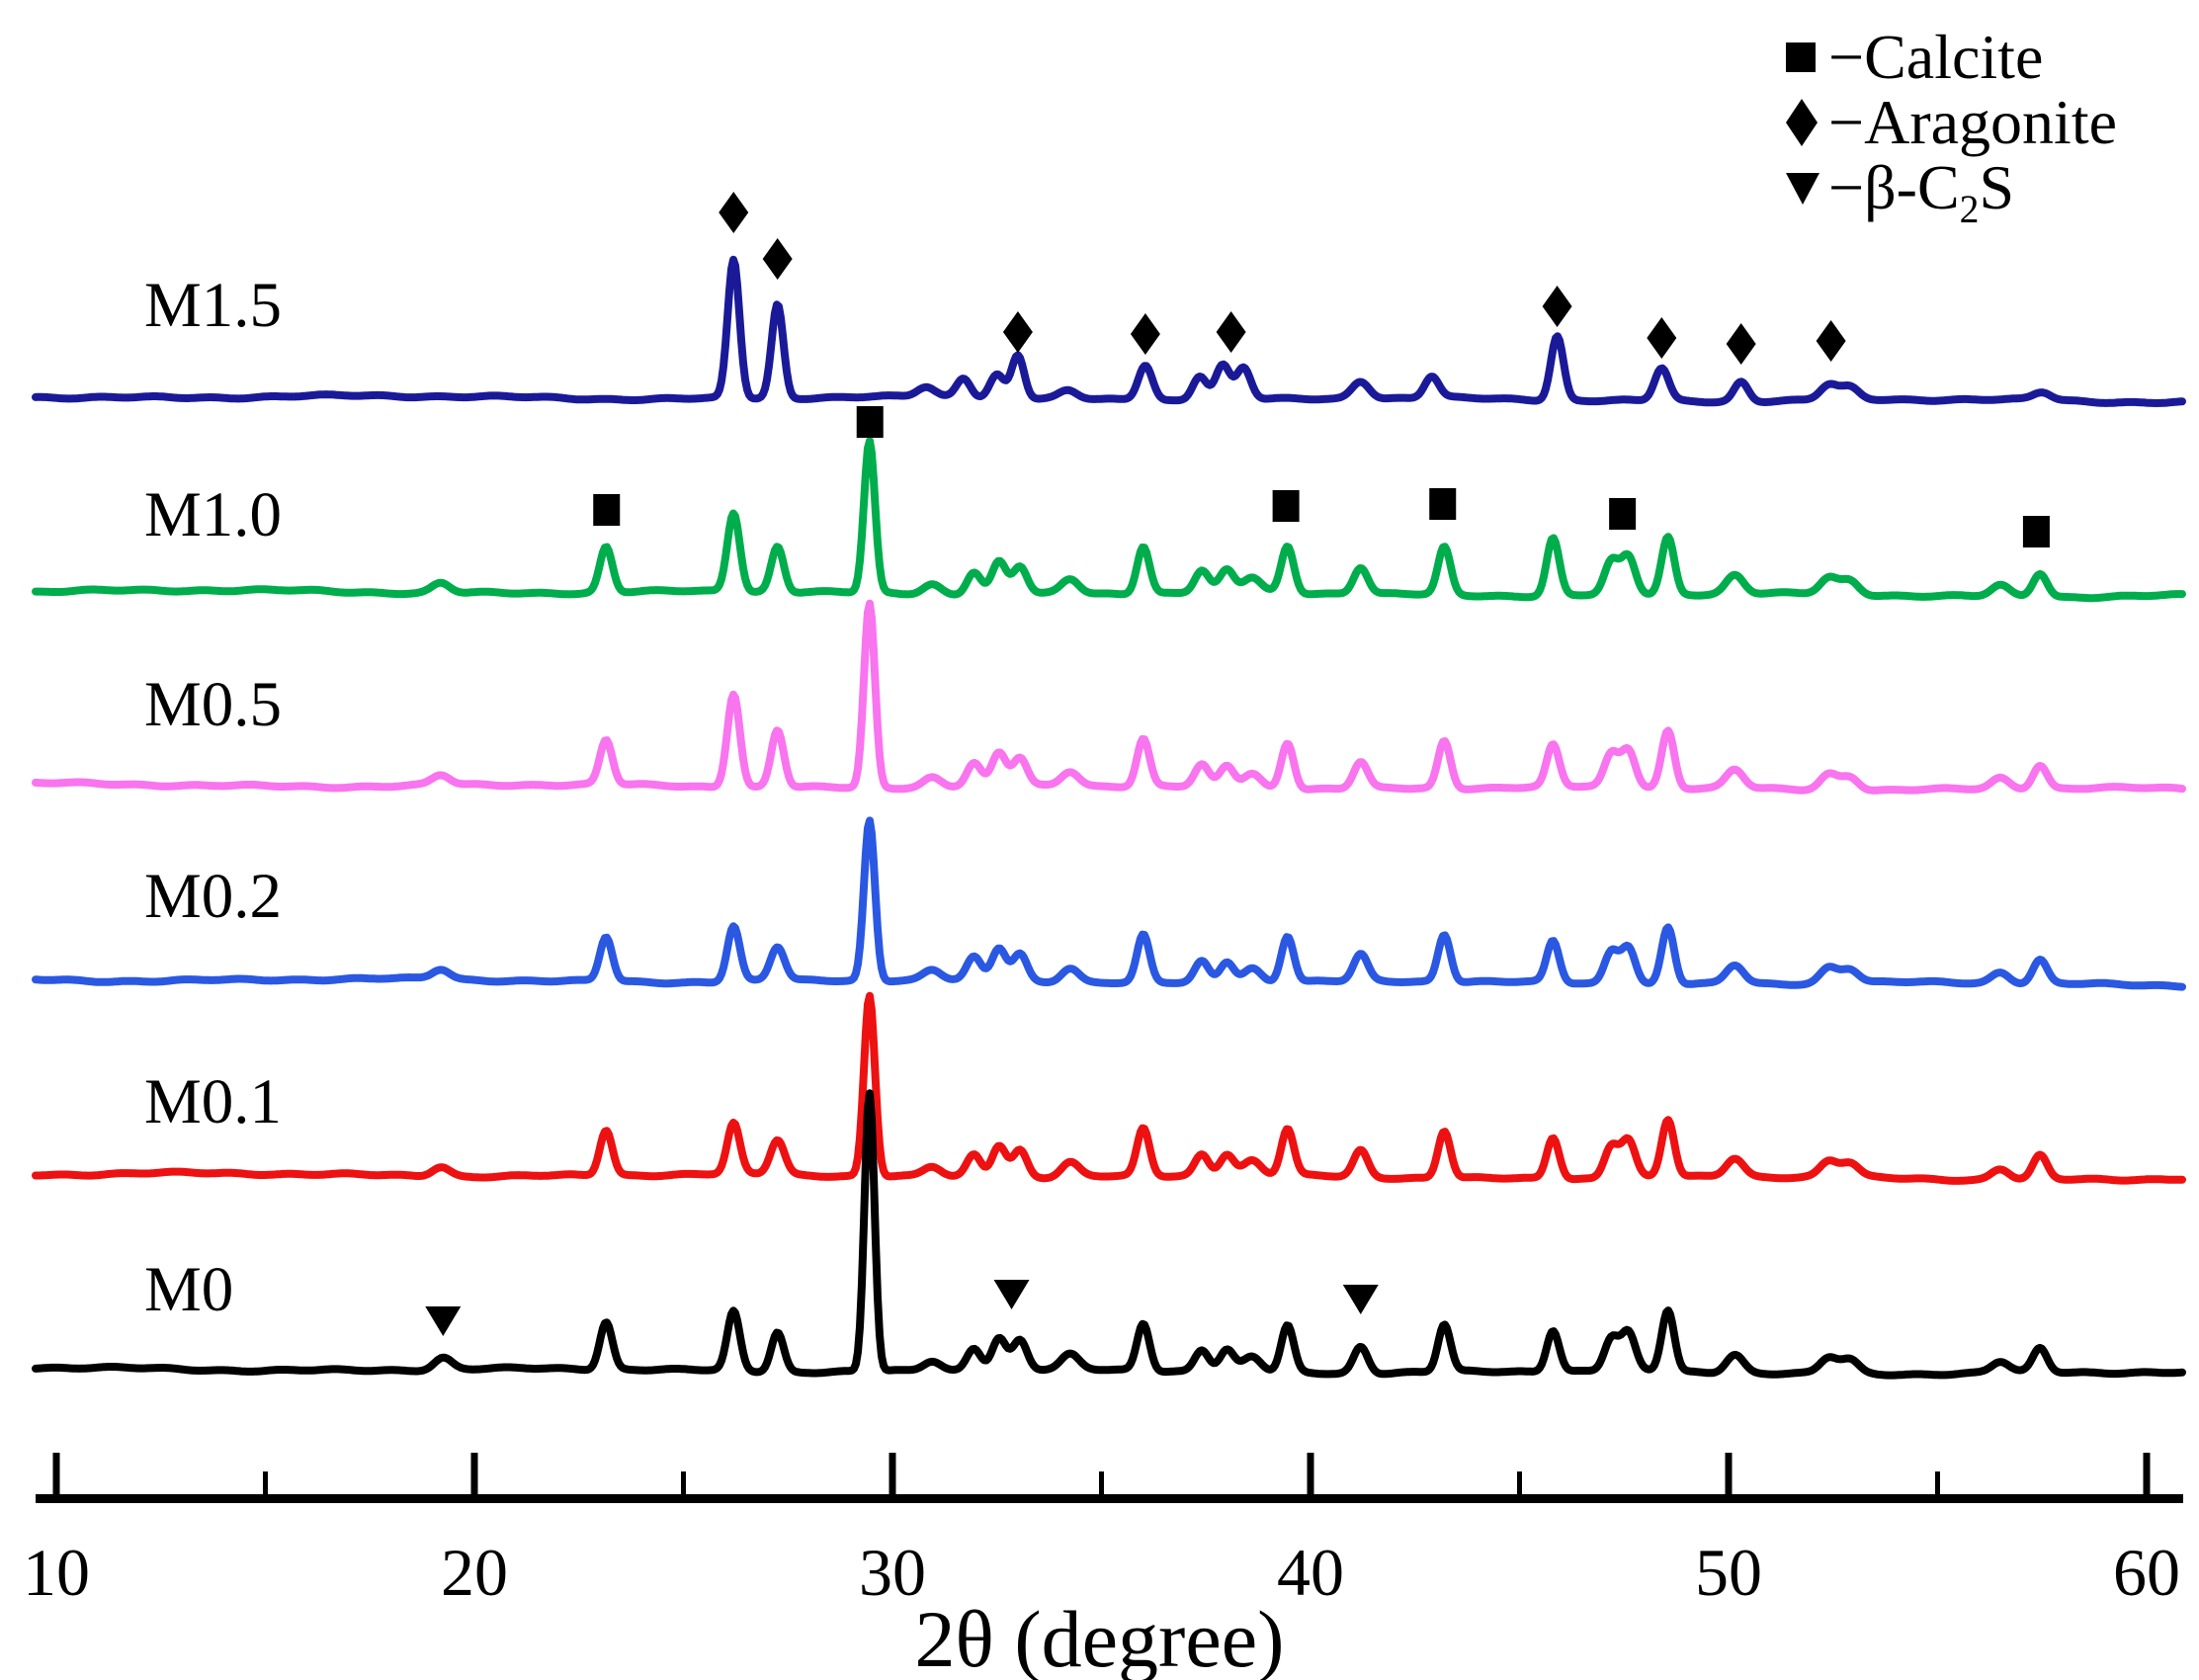 This screenshot has height=1680, width=2199. I want to click on legend-item--c2s: −β-C2S, so click(1951, 192).